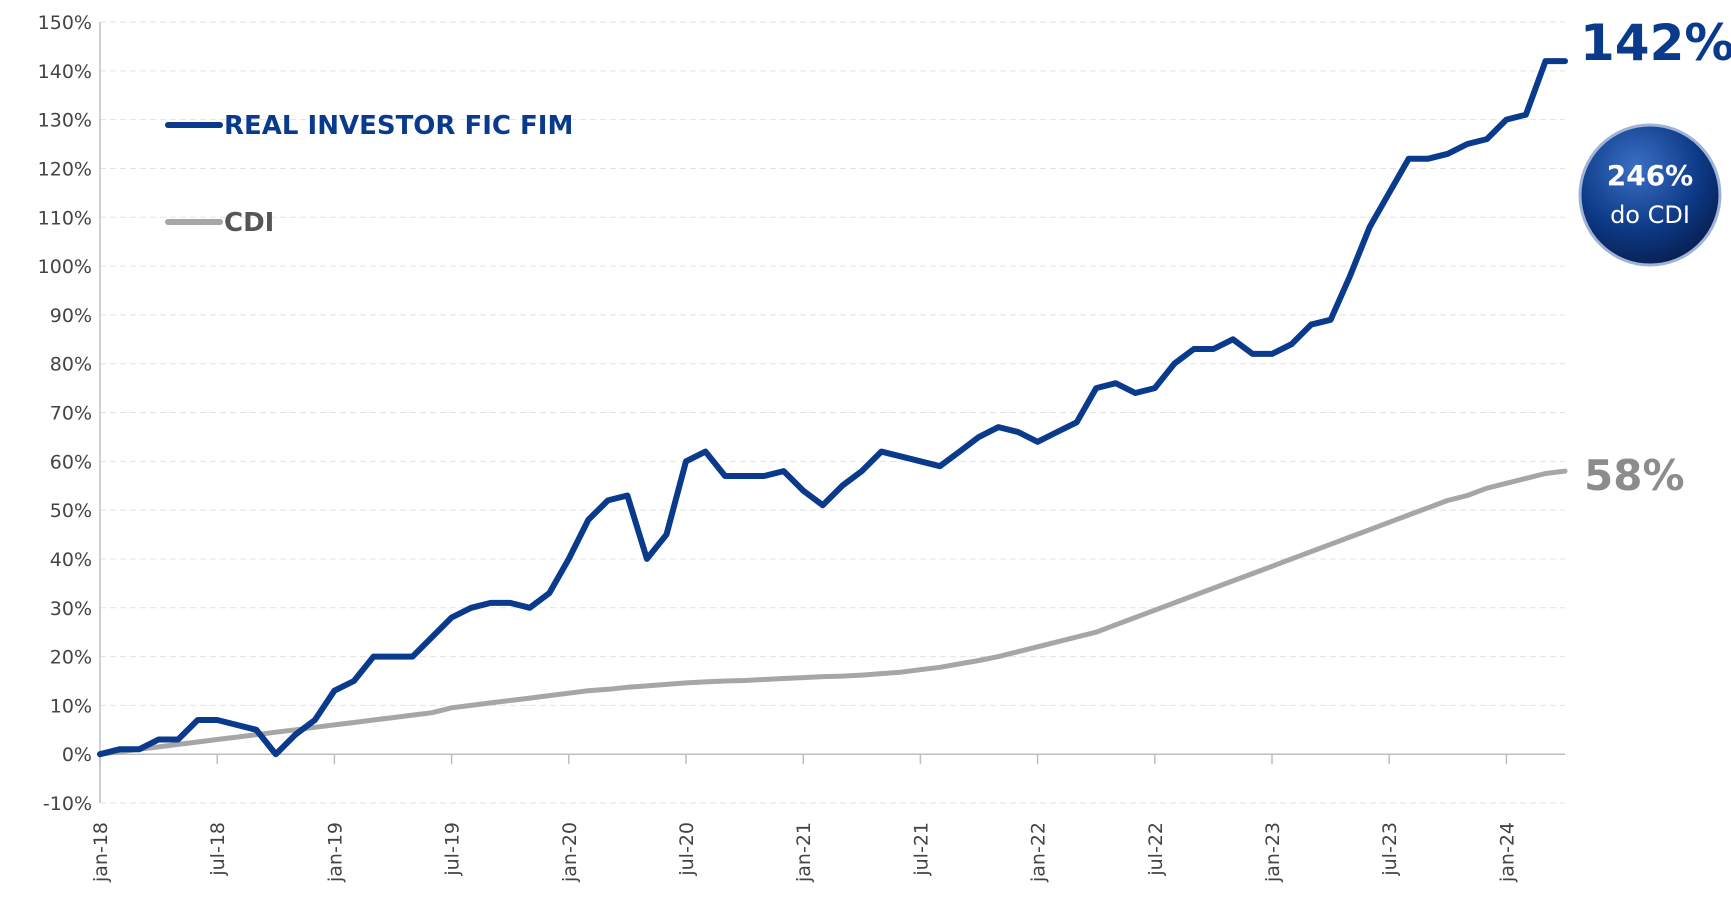 This screenshot has height=901, width=1731. I want to click on y-tick-label: 110%, so click(65, 218).